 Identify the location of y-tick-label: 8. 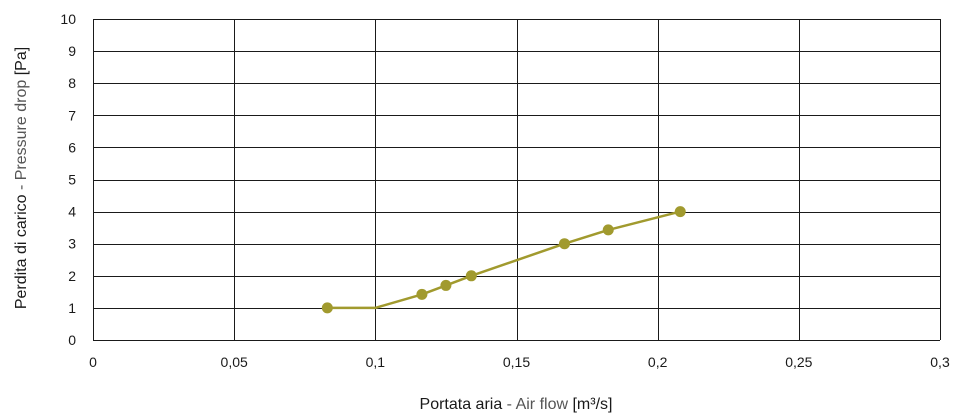
(72, 83).